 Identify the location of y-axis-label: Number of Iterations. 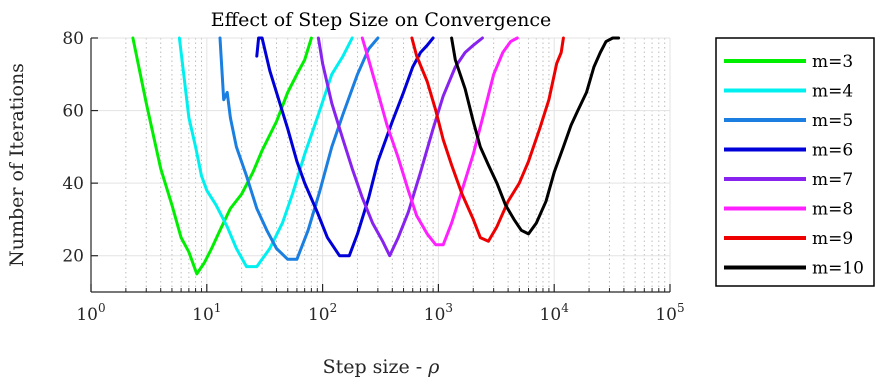
(17, 165).